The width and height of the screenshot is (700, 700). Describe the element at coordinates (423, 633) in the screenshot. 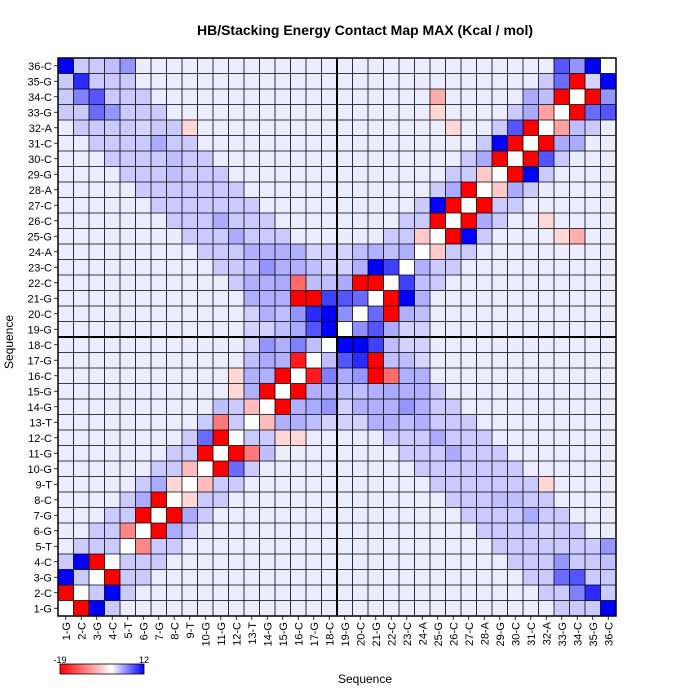

I see `x-tick-label: 24-A` at that location.